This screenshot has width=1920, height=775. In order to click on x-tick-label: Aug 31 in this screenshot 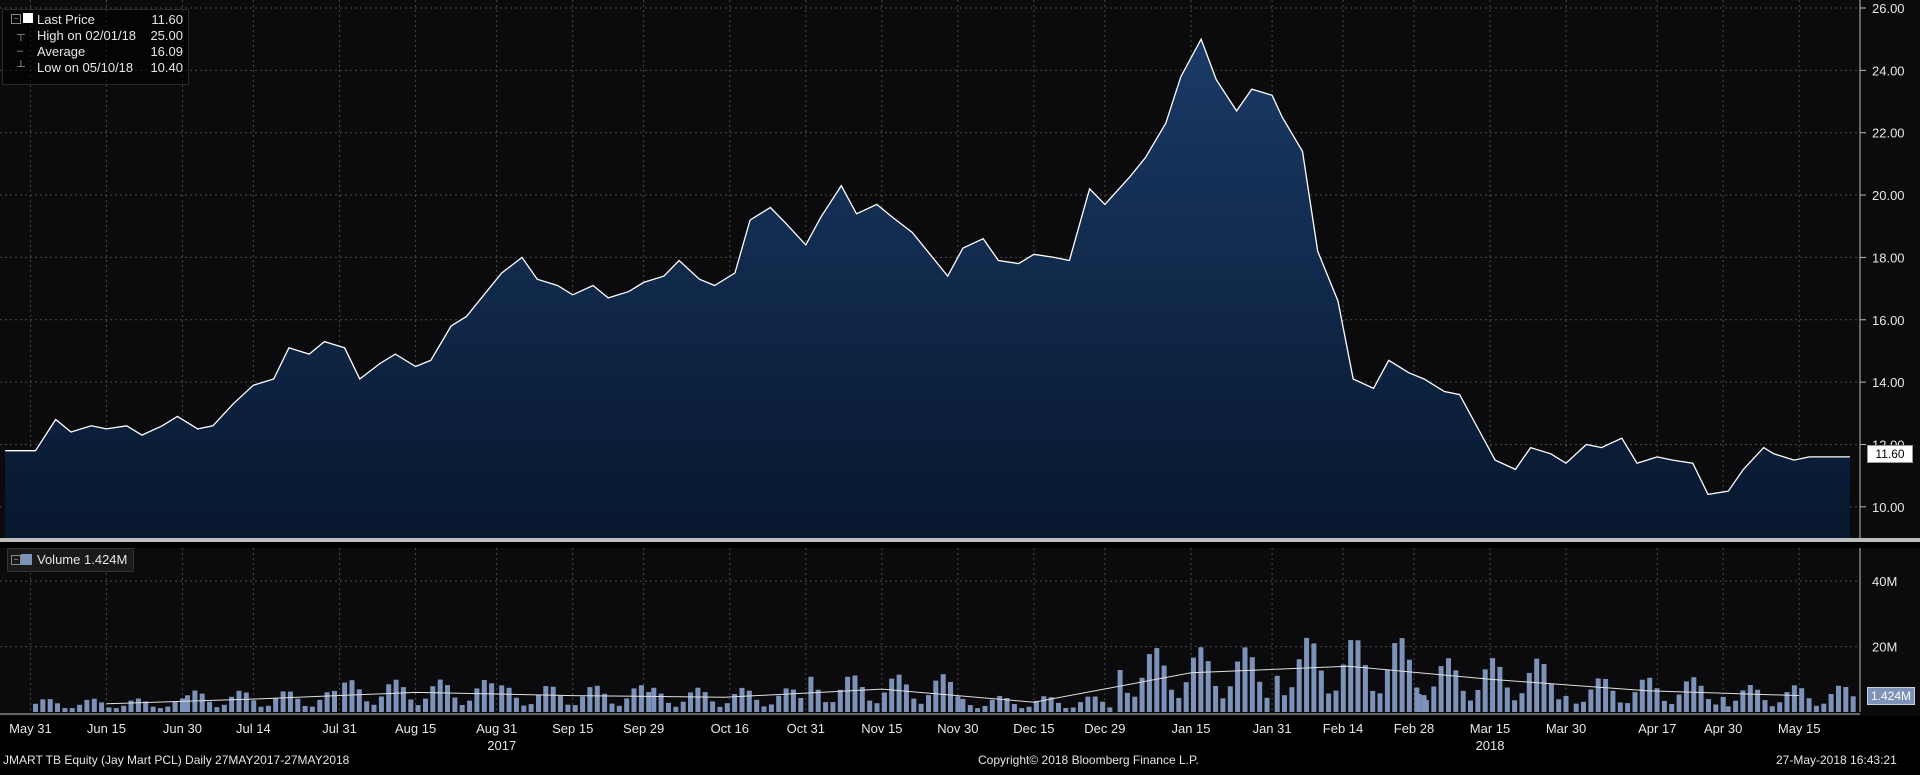, I will do `click(496, 728)`.